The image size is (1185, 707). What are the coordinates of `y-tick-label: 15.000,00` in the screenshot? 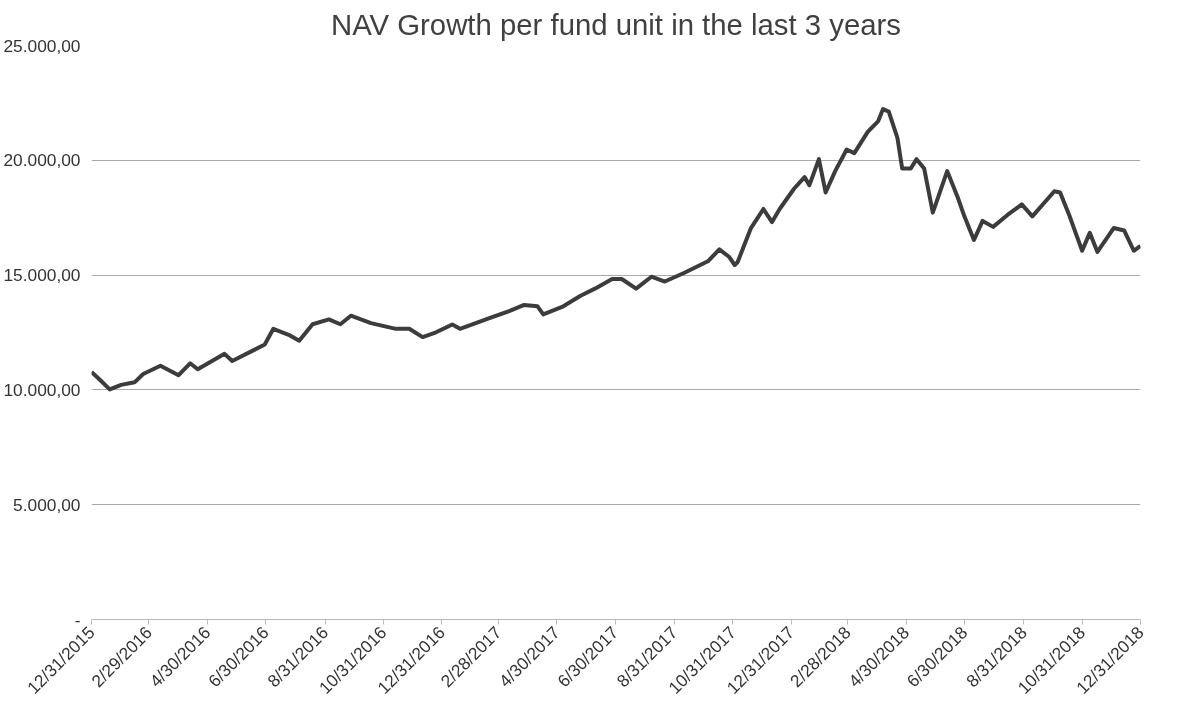 It's located at (42, 275).